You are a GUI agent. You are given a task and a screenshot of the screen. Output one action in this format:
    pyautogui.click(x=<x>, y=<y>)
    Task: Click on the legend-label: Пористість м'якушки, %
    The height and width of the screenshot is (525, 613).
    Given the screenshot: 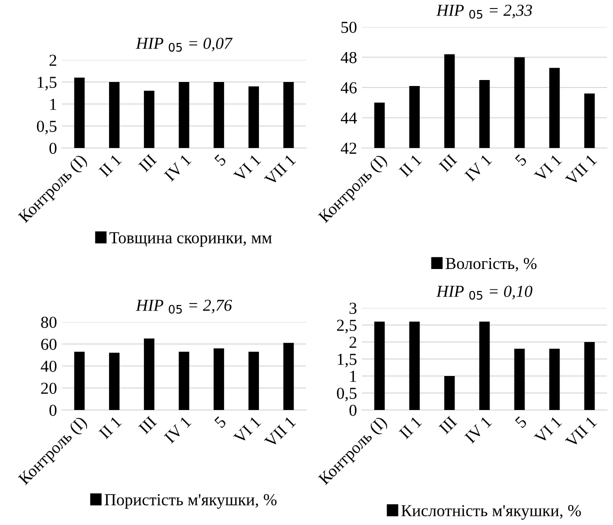 What is the action you would take?
    pyautogui.click(x=190, y=501)
    